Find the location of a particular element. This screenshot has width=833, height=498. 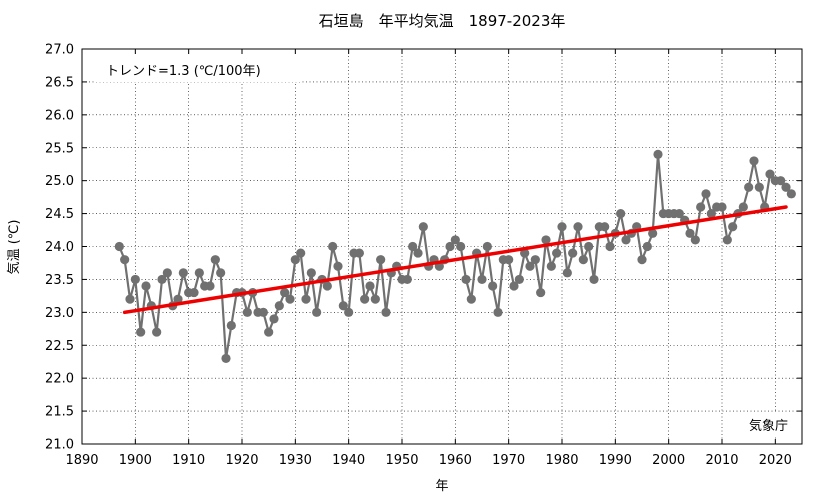

y-tick-label: 22.5 is located at coordinates (59, 346).